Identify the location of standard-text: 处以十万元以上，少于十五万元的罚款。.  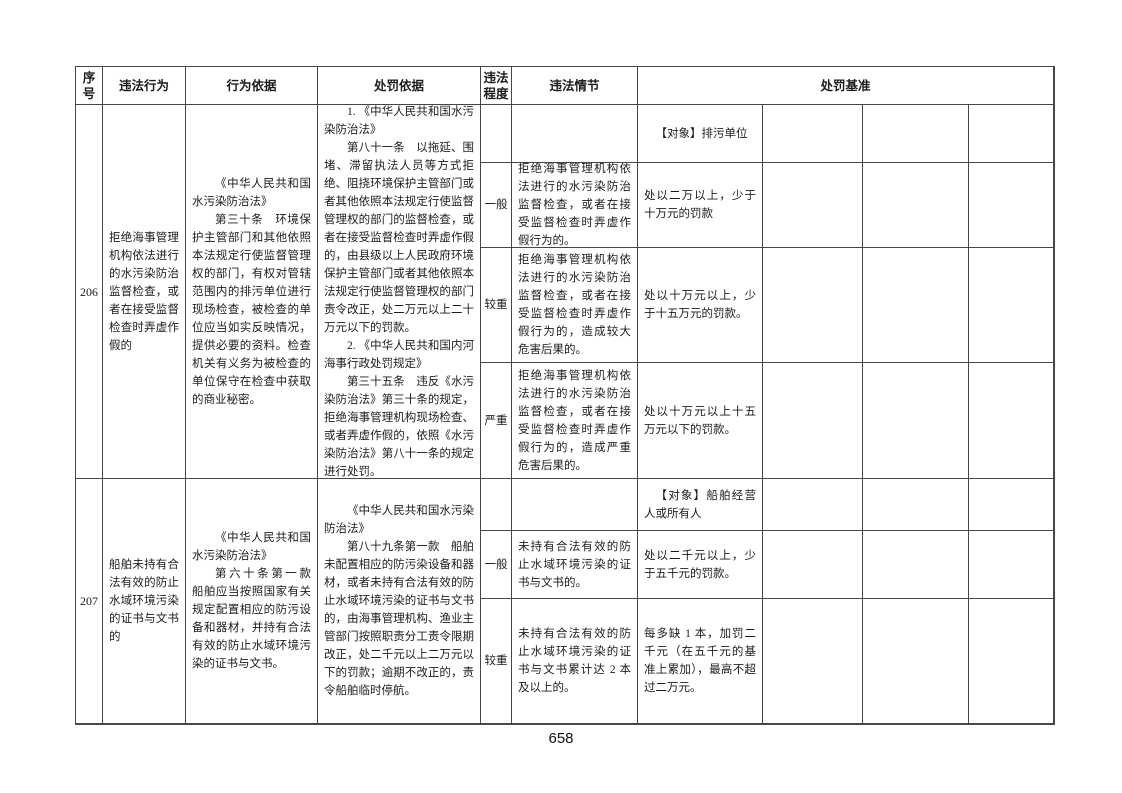
(700, 305).